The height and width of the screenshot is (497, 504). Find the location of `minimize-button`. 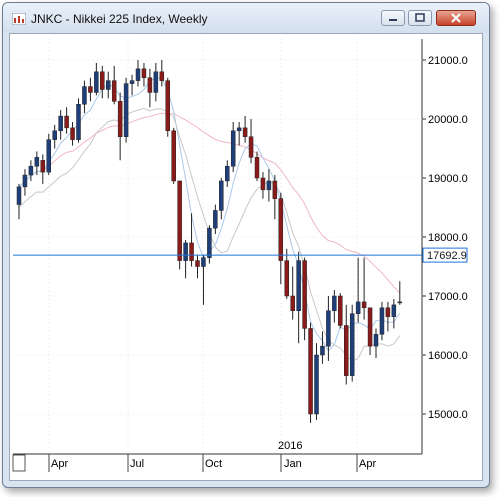

minimize-button is located at coordinates (393, 18).